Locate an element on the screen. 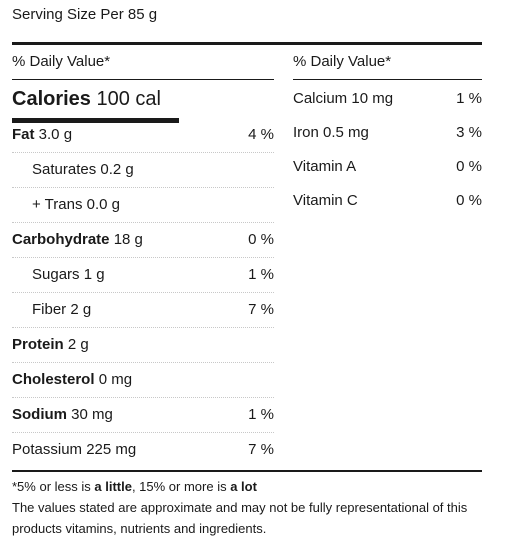 This screenshot has height=554, width=512. vitamin-percent: 1 % is located at coordinates (469, 98).